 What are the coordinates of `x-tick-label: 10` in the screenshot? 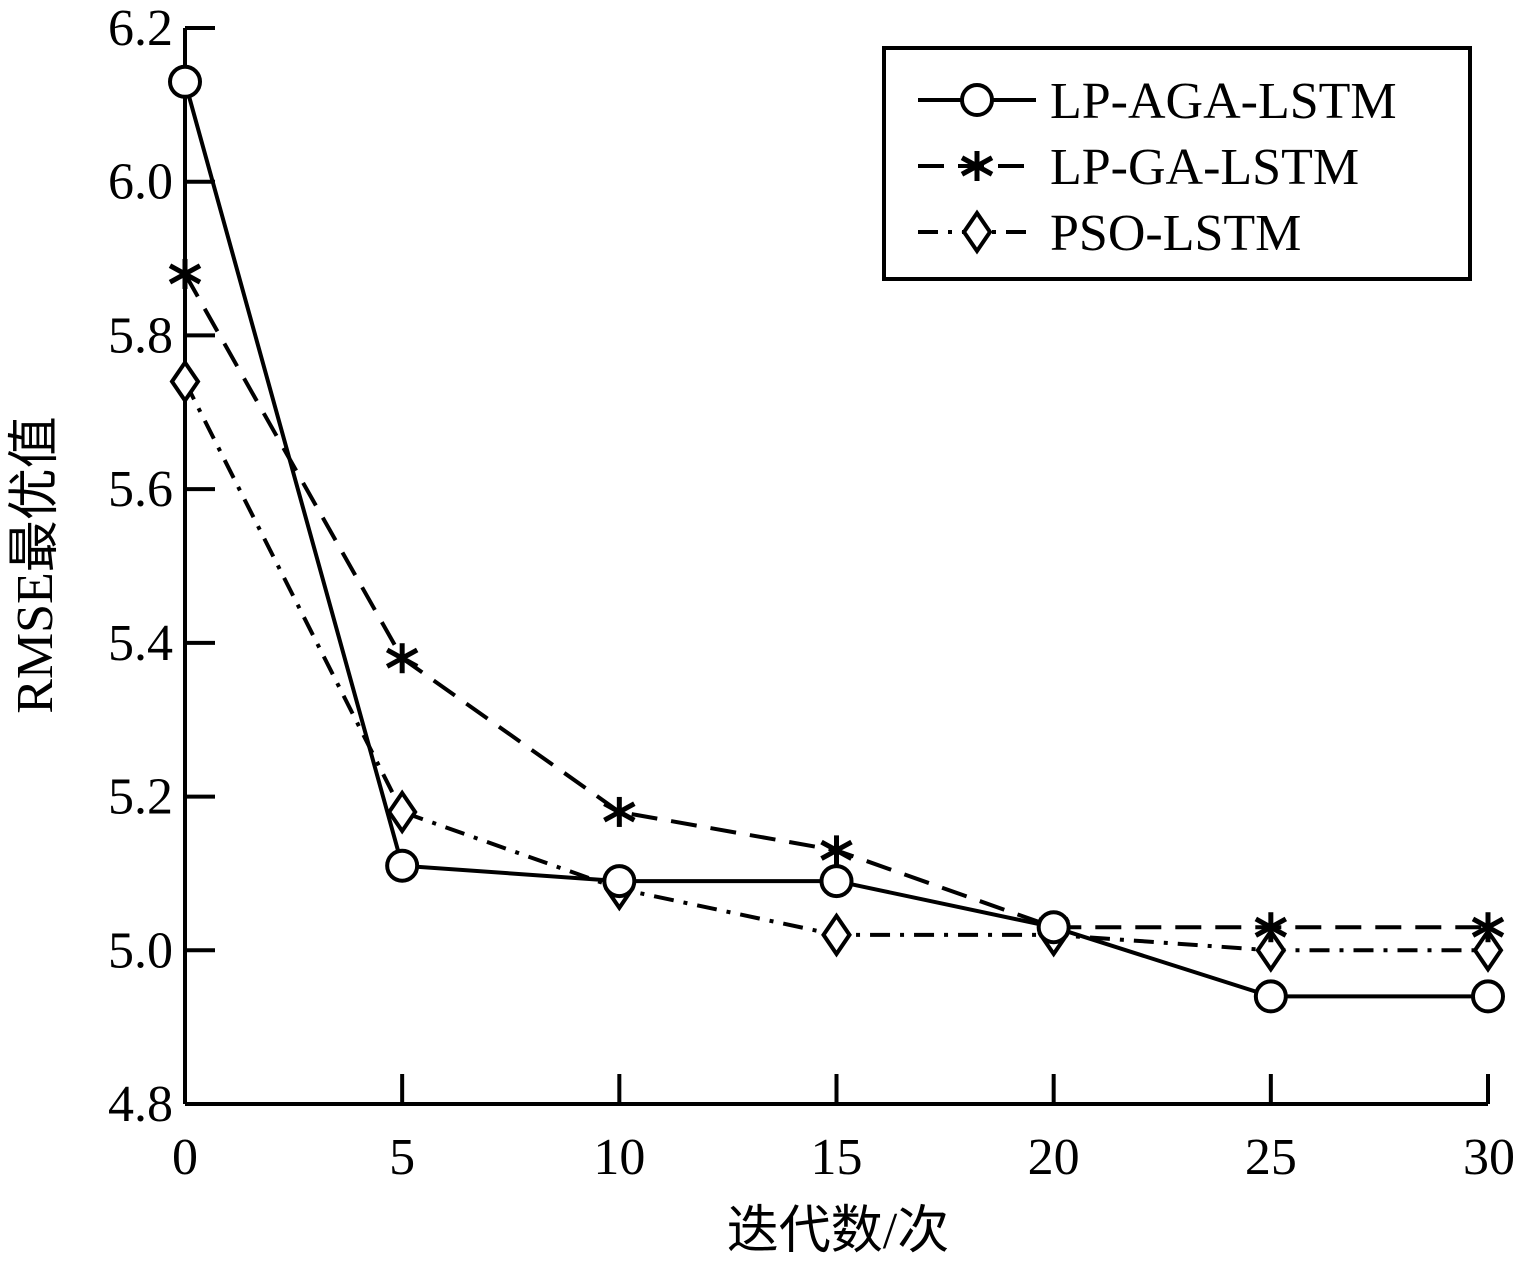 It's located at (619, 1157).